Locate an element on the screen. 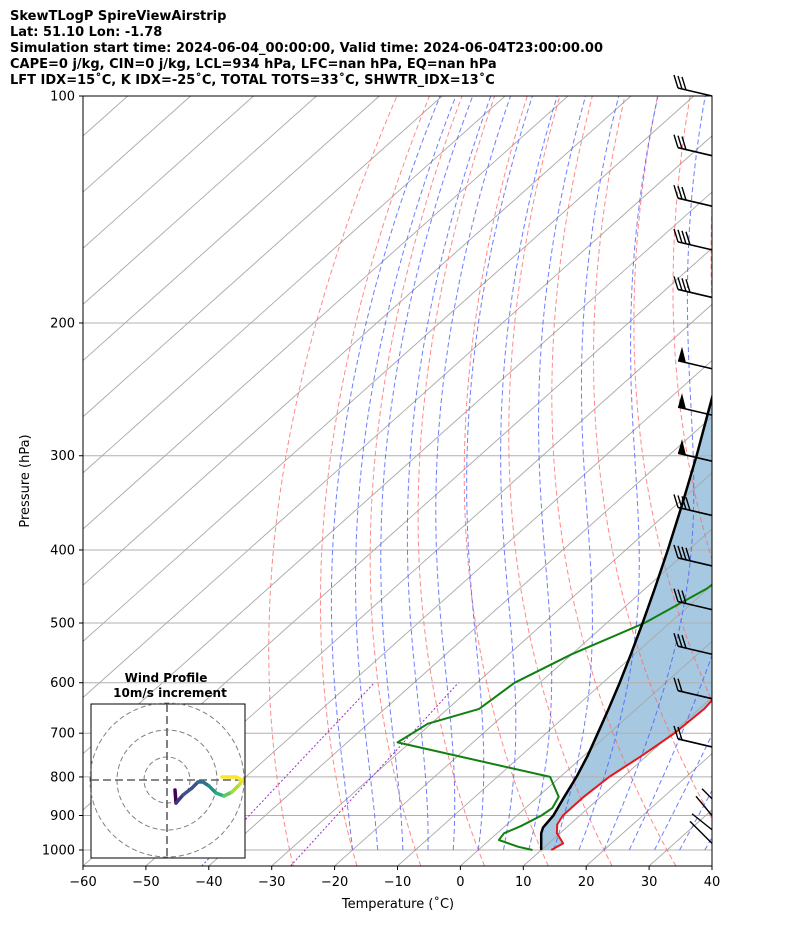 This screenshot has height=937, width=794. mixing-ratio-line is located at coordinates (374, 774).